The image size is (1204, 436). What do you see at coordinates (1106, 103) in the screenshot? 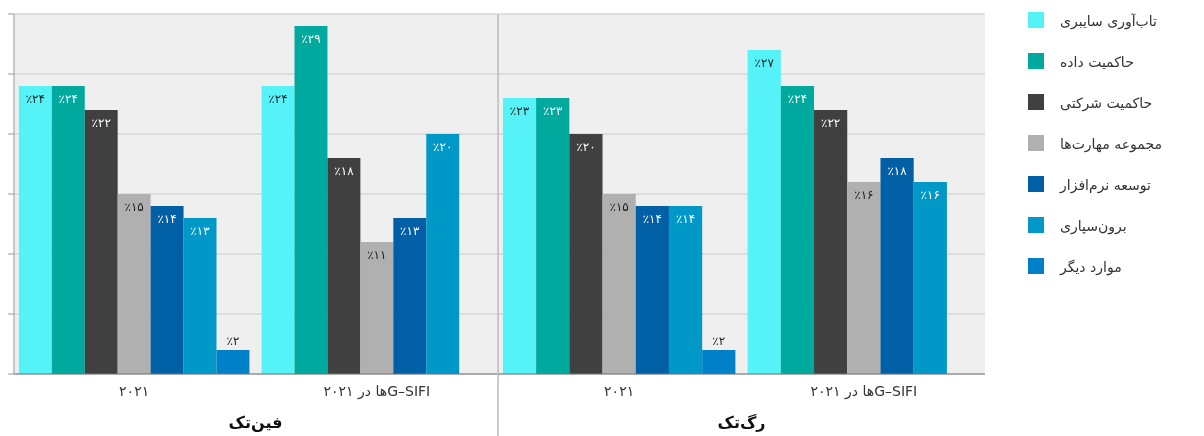
I see `legend-label: حاکمیت شرکتی` at bounding box center [1106, 103].